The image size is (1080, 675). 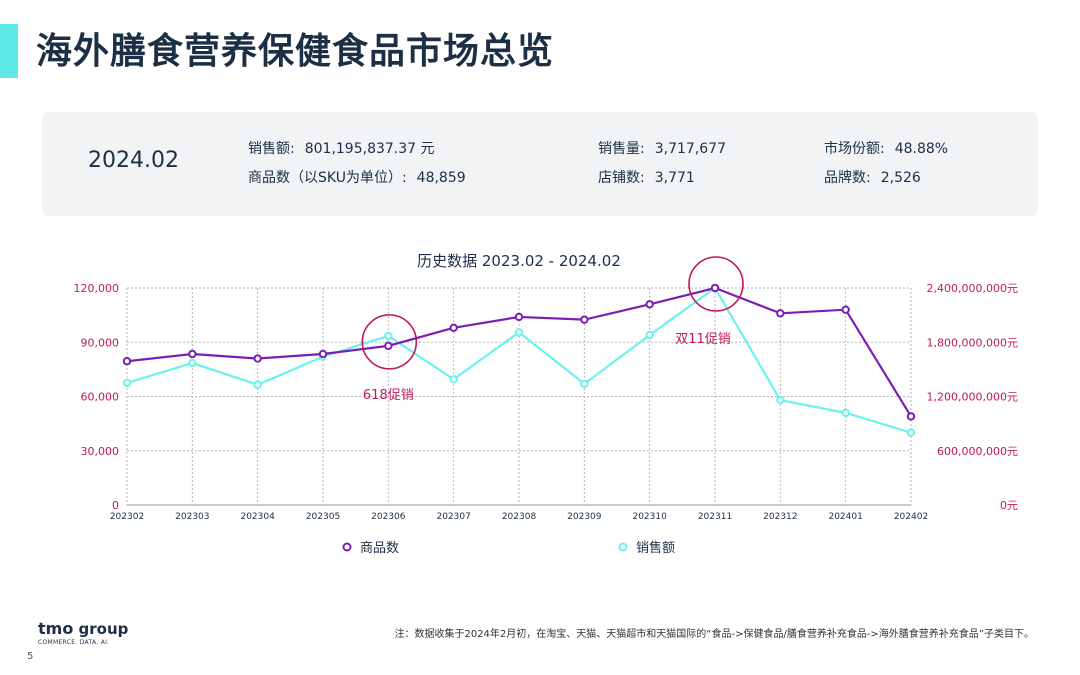 What do you see at coordinates (323, 517) in the screenshot?
I see `x-tick-label: 202305` at bounding box center [323, 517].